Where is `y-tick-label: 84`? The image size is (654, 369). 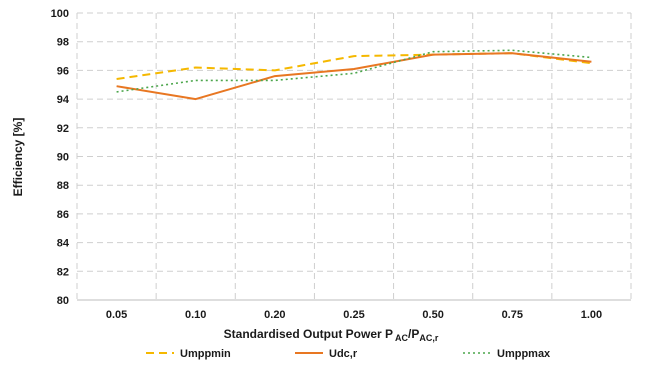
y-tick-label: 84 is located at coordinates (63, 244).